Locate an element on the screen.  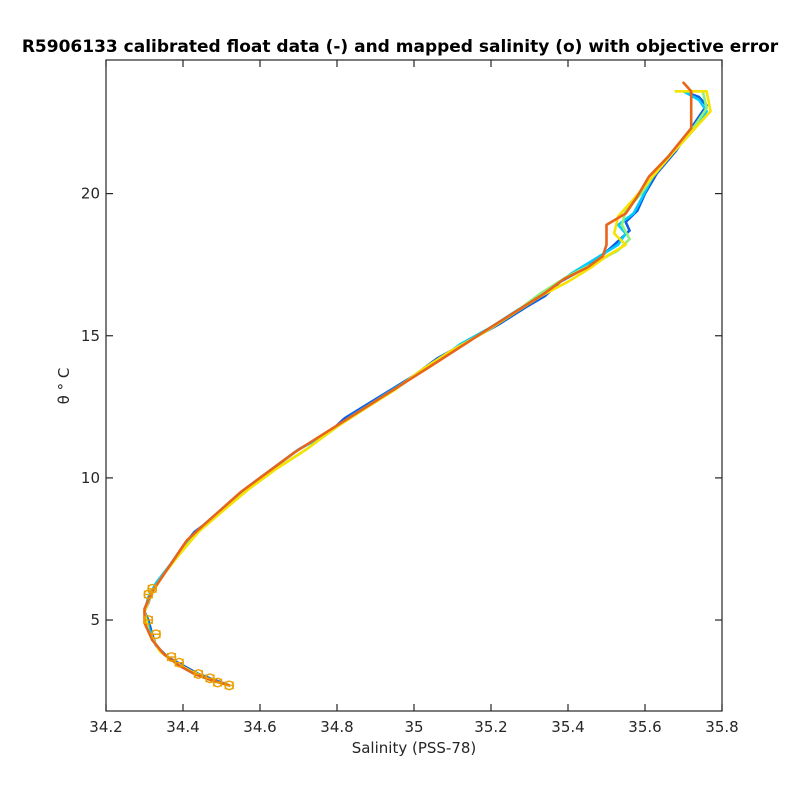
y-tick-label: 5 is located at coordinates (95, 620).